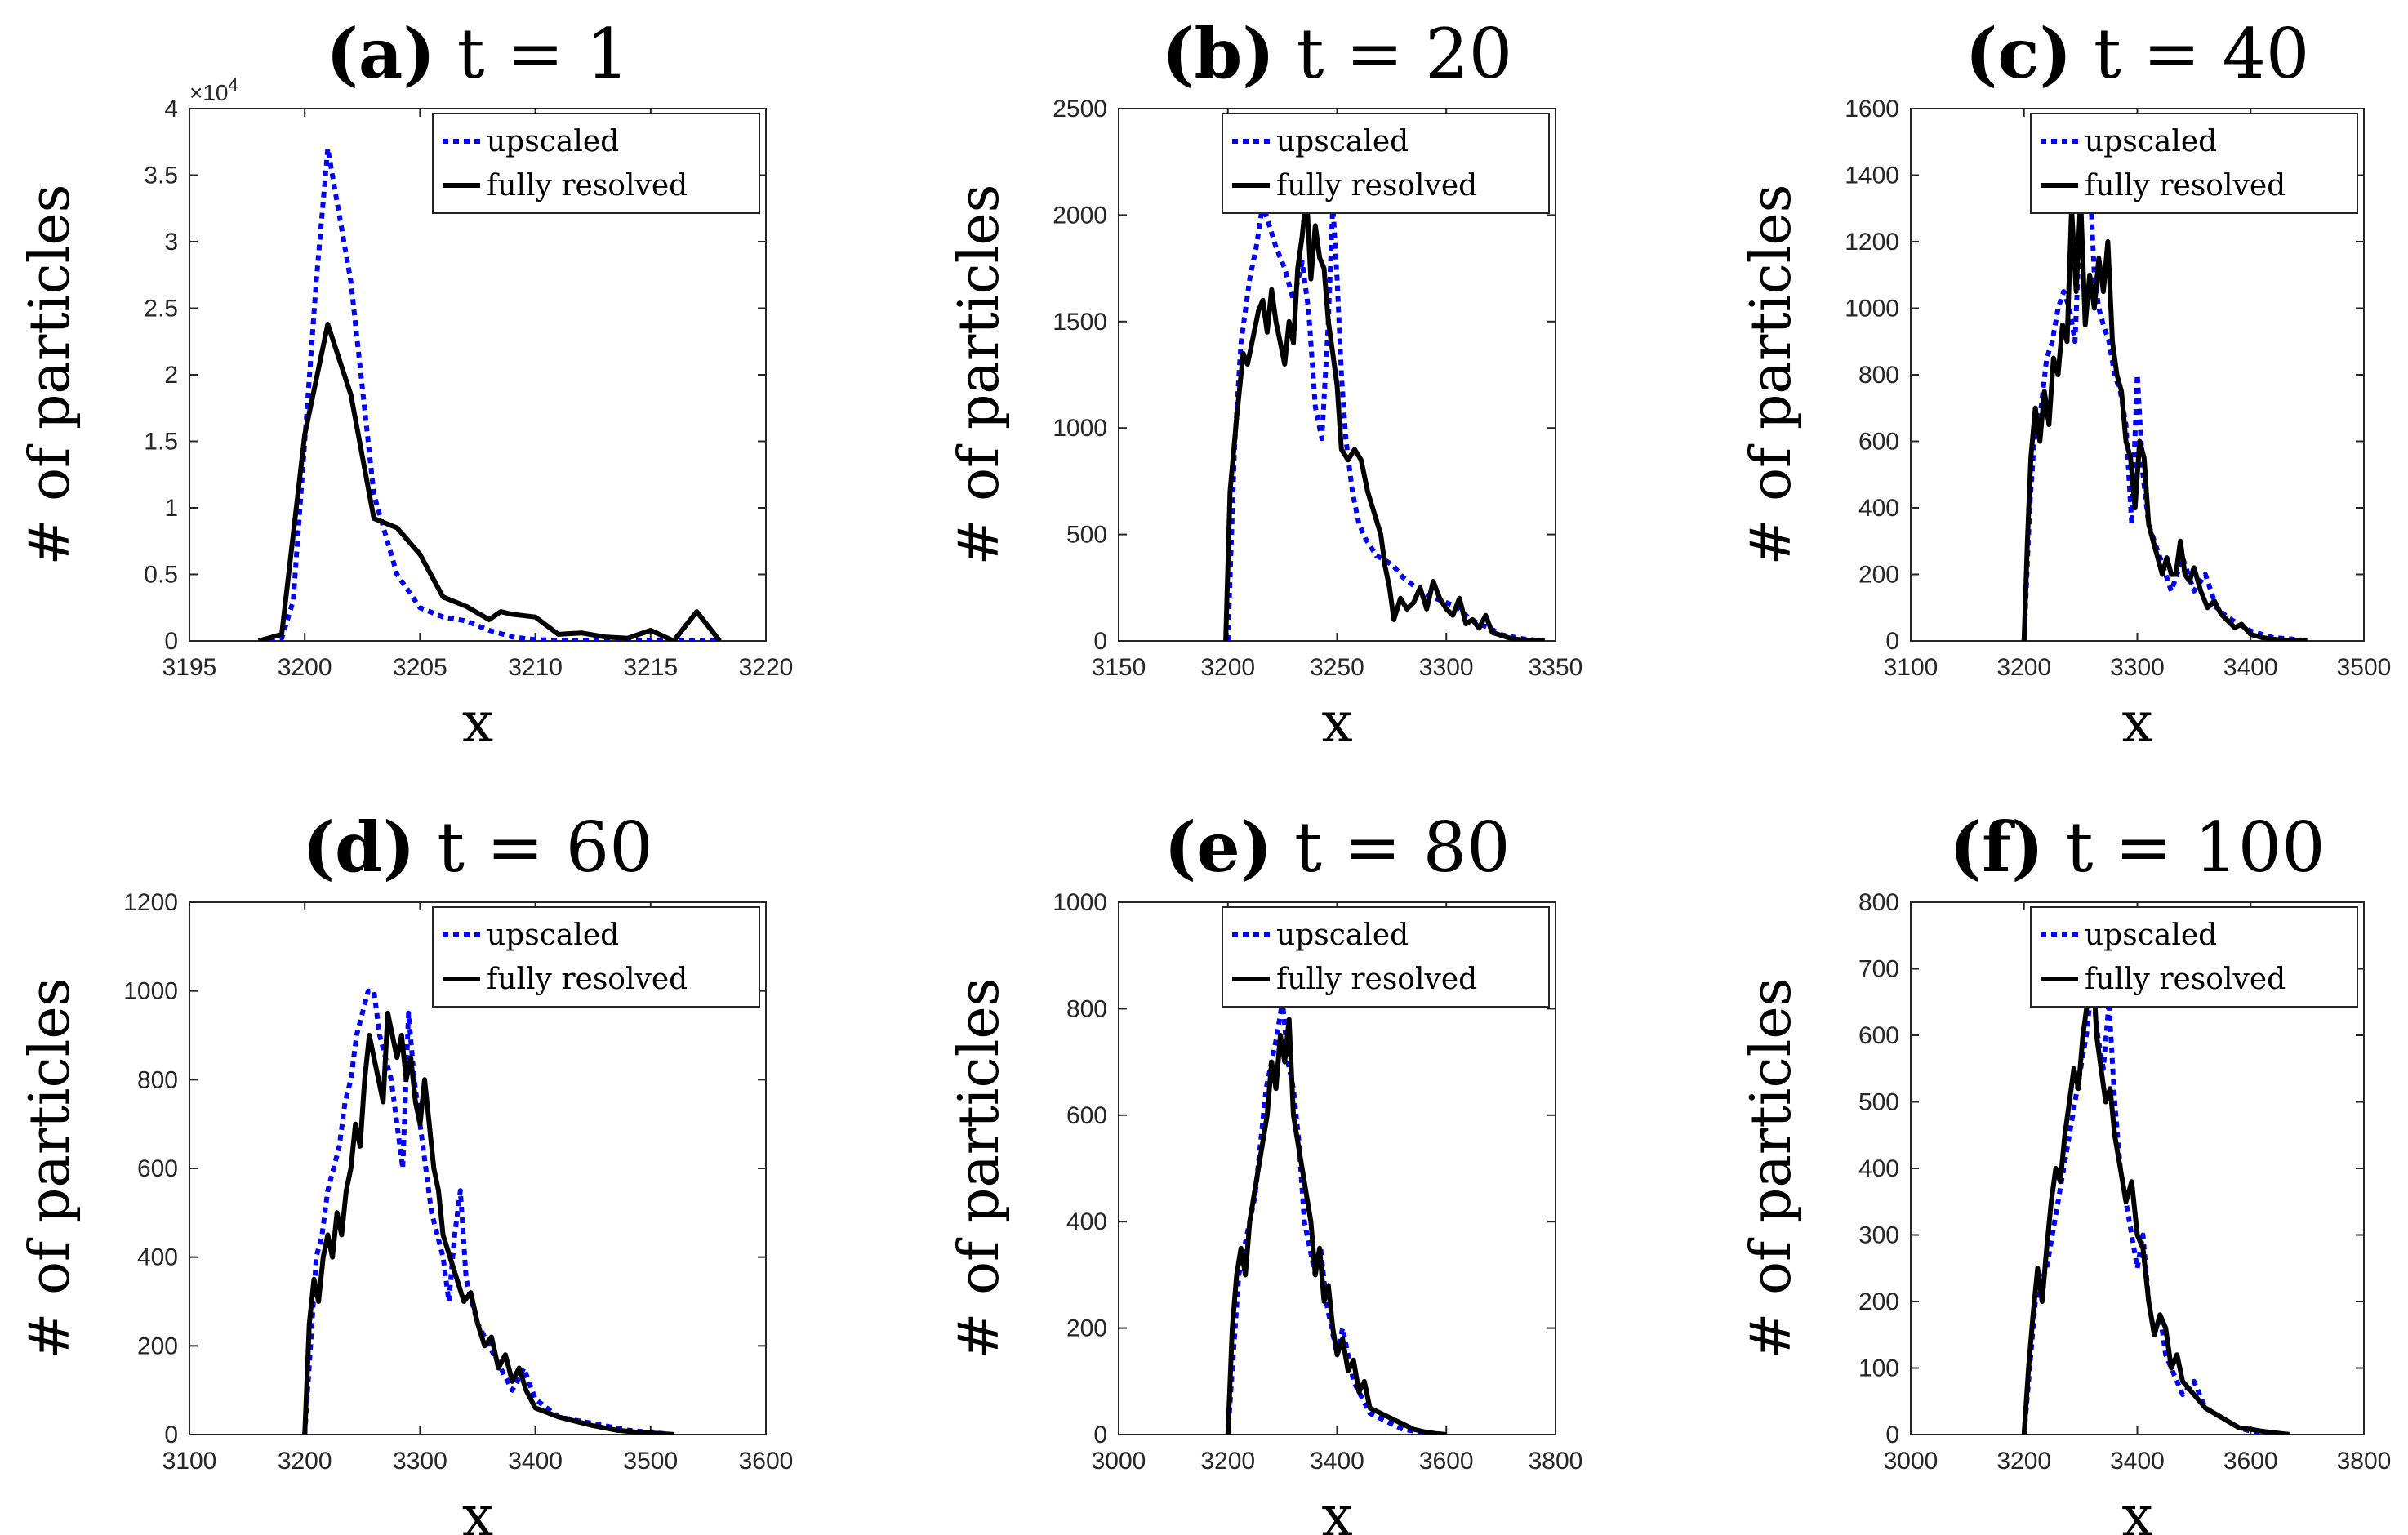 Image resolution: width=2408 pixels, height=1535 pixels. I want to click on panel-a-title: (a) t = 1, so click(478, 54).